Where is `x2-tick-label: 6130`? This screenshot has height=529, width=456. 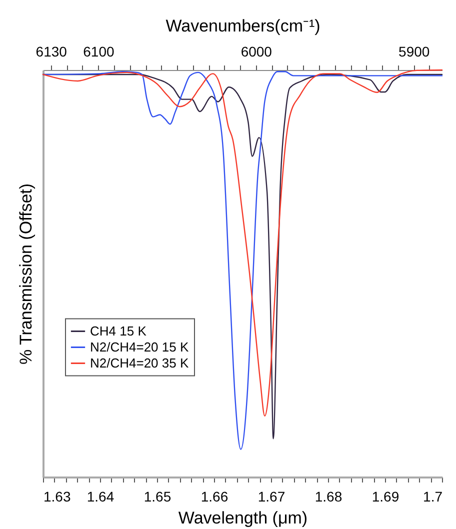
x2-tick-label: 6130 is located at coordinates (52, 52).